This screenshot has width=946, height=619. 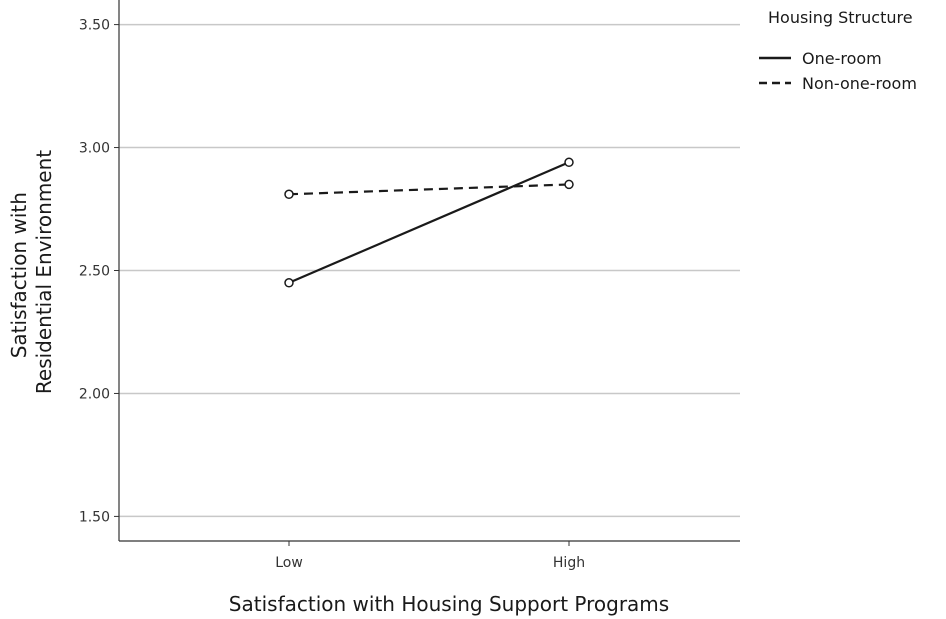 What do you see at coordinates (289, 563) in the screenshot?
I see `x-tick-label: Low` at bounding box center [289, 563].